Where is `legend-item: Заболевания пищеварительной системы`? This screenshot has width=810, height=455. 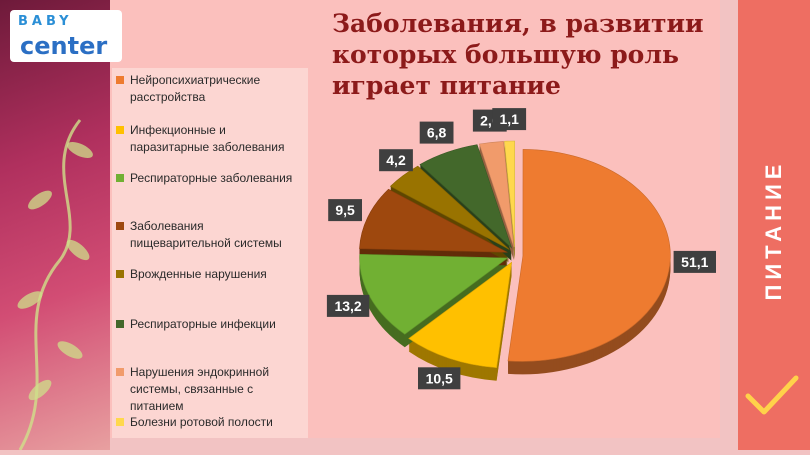 legend-item: Заболевания пищеварительной системы is located at coordinates (211, 235).